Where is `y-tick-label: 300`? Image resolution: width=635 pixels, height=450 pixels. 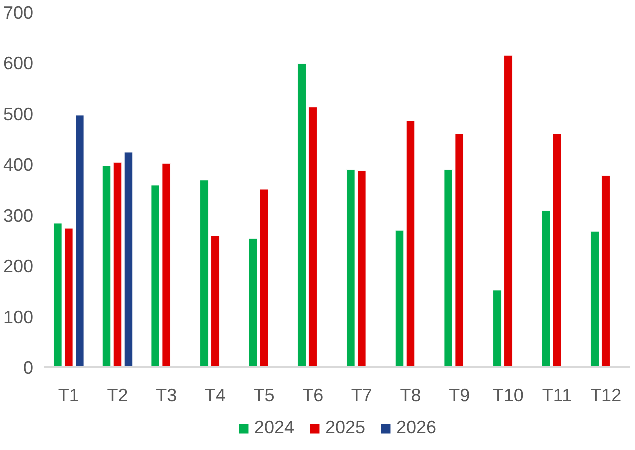
y-tick-label: 300 is located at coordinates (18, 216).